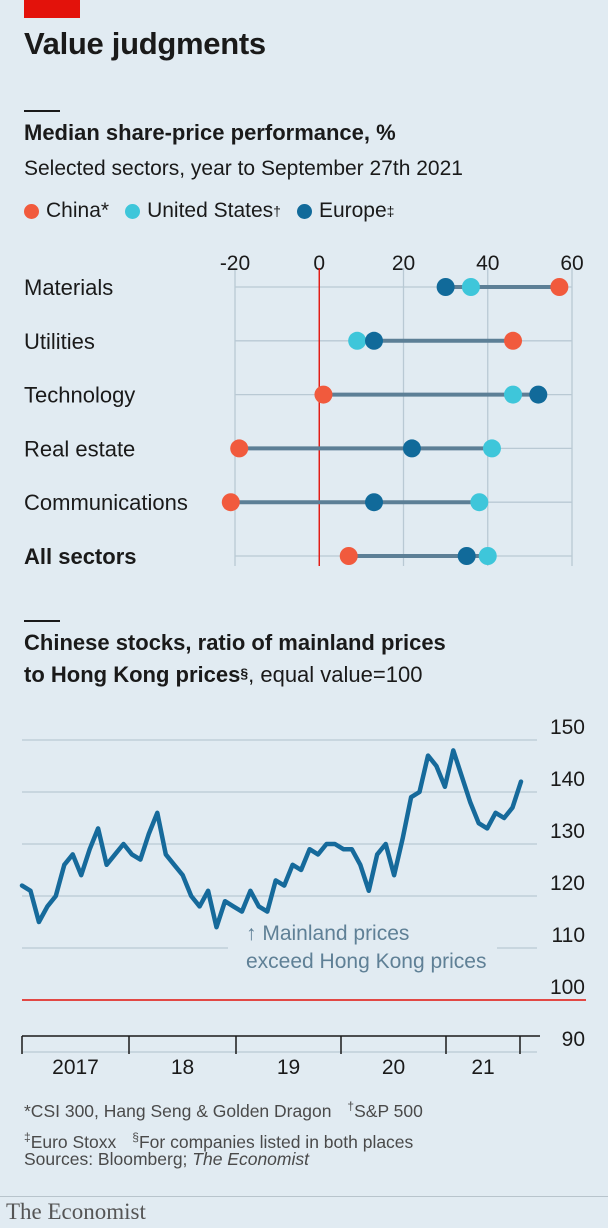 Image resolution: width=608 pixels, height=1228 pixels. Describe the element at coordinates (390, 211) in the screenshot. I see `legend-europe-mark: ‡` at that location.